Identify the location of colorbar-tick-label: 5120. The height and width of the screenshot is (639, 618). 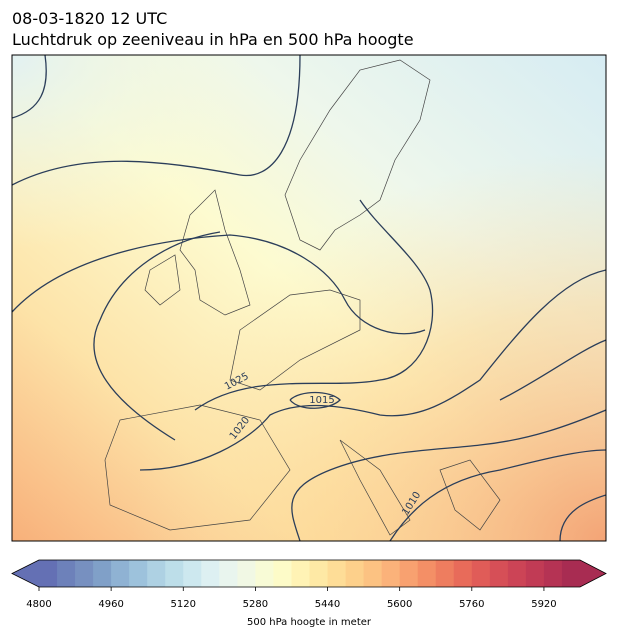
(183, 604).